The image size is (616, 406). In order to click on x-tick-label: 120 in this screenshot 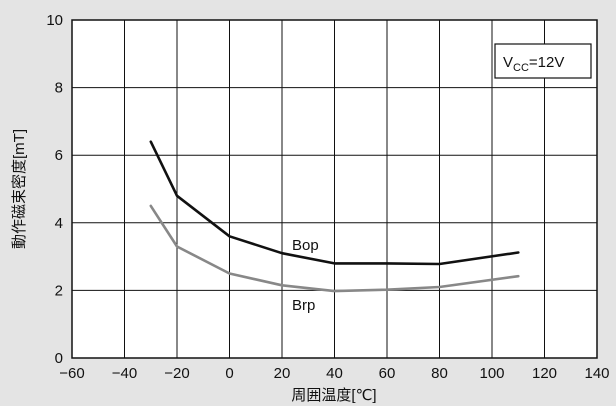, I will do `click(544, 373)`.